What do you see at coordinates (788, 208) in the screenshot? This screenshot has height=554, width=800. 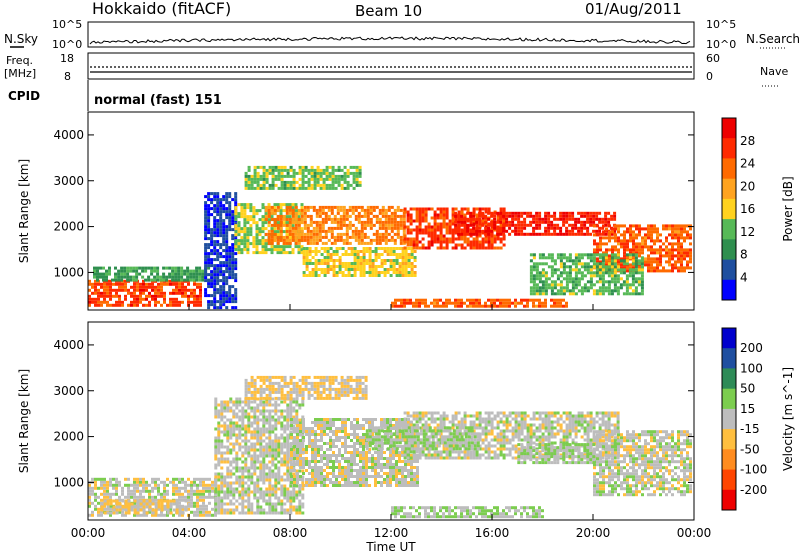 I see `power-colorbar-label: Power [dB]` at bounding box center [788, 208].